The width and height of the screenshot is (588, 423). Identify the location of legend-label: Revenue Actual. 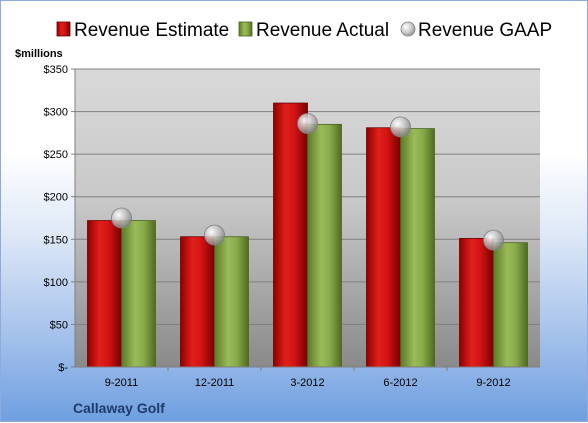
(322, 30).